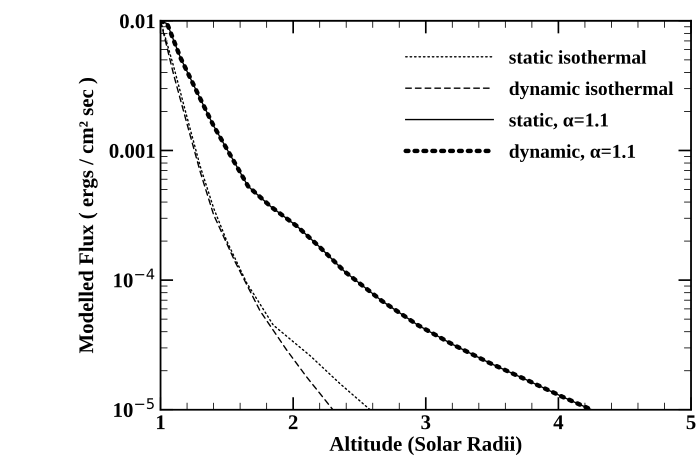 Image resolution: width=698 pixels, height=463 pixels. Describe the element at coordinates (88, 216) in the screenshot. I see `y-axis-title: Modelled Flux ( ergs / cm² sec )` at that location.